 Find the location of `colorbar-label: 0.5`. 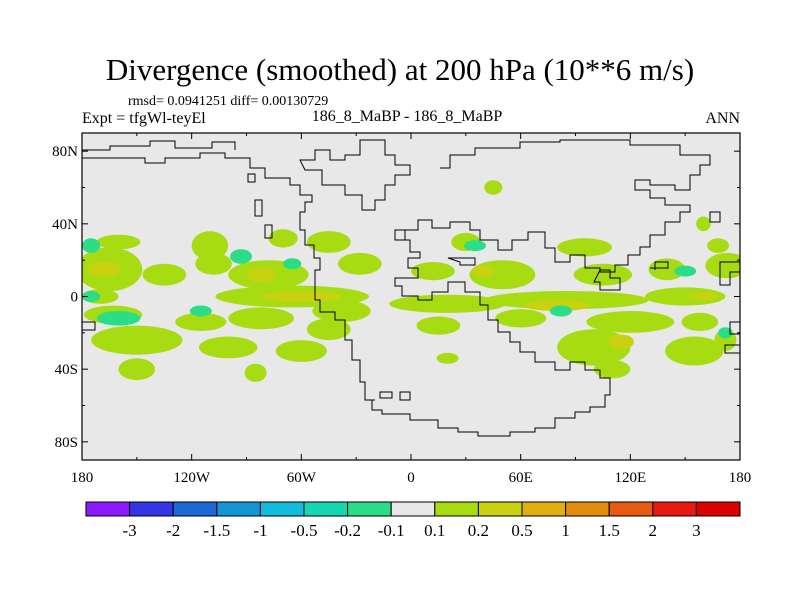

colorbar-label: 0.5 is located at coordinates (521, 530).